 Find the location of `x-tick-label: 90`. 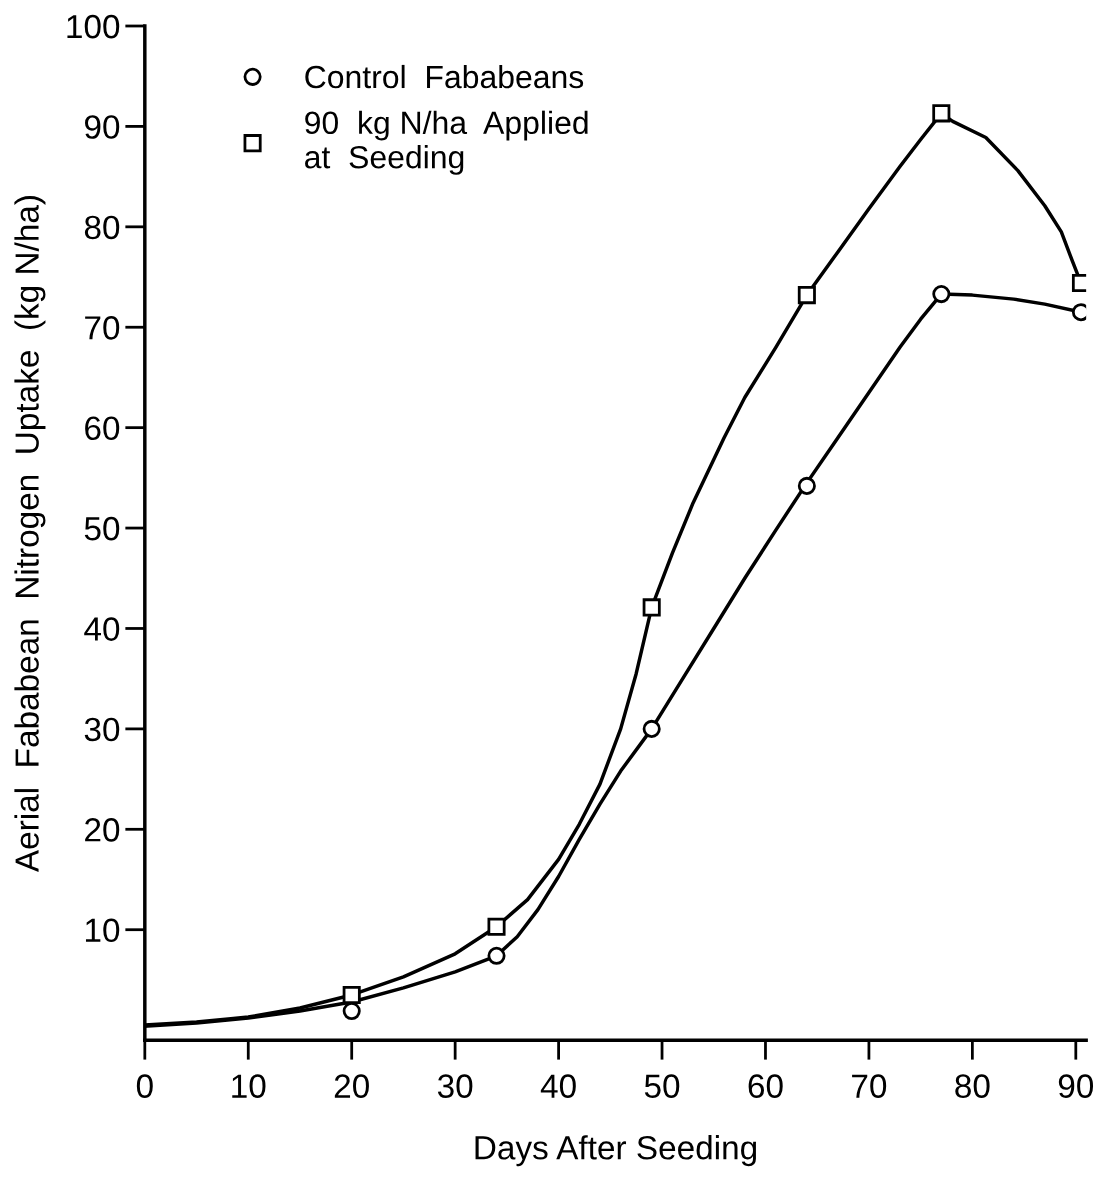

x-tick-label: 90 is located at coordinates (1076, 1086).